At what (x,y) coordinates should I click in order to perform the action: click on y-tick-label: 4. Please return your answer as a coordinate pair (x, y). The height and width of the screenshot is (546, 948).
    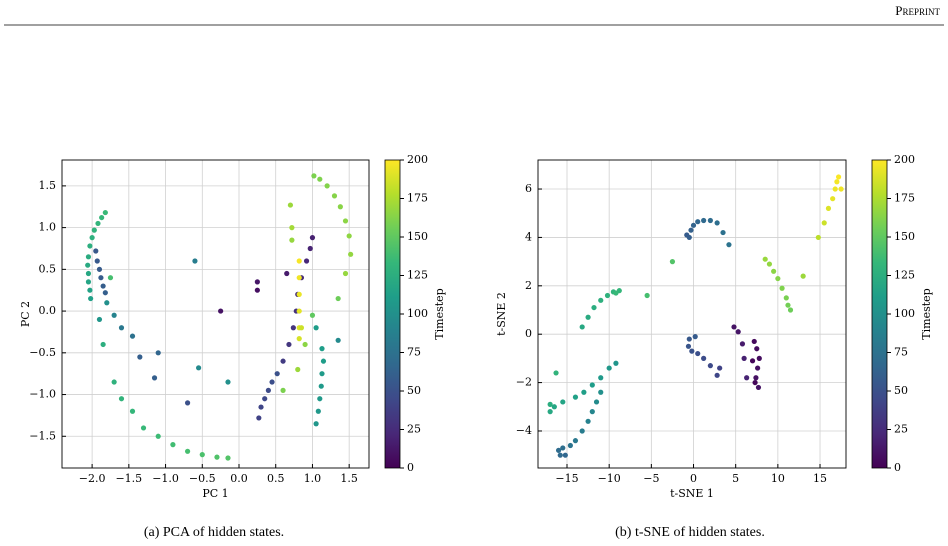
    Looking at the image, I should click on (528, 236).